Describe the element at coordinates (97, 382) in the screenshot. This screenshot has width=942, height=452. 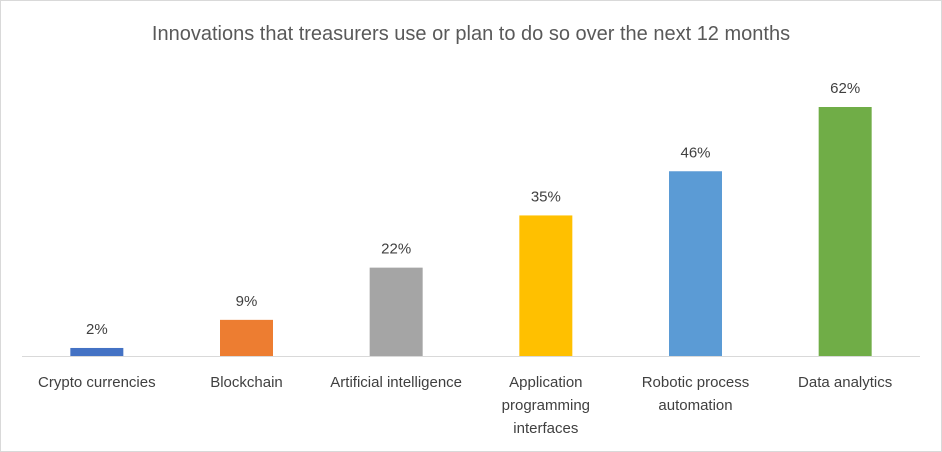
I see `x-tick-label: Crypto currencies` at that location.